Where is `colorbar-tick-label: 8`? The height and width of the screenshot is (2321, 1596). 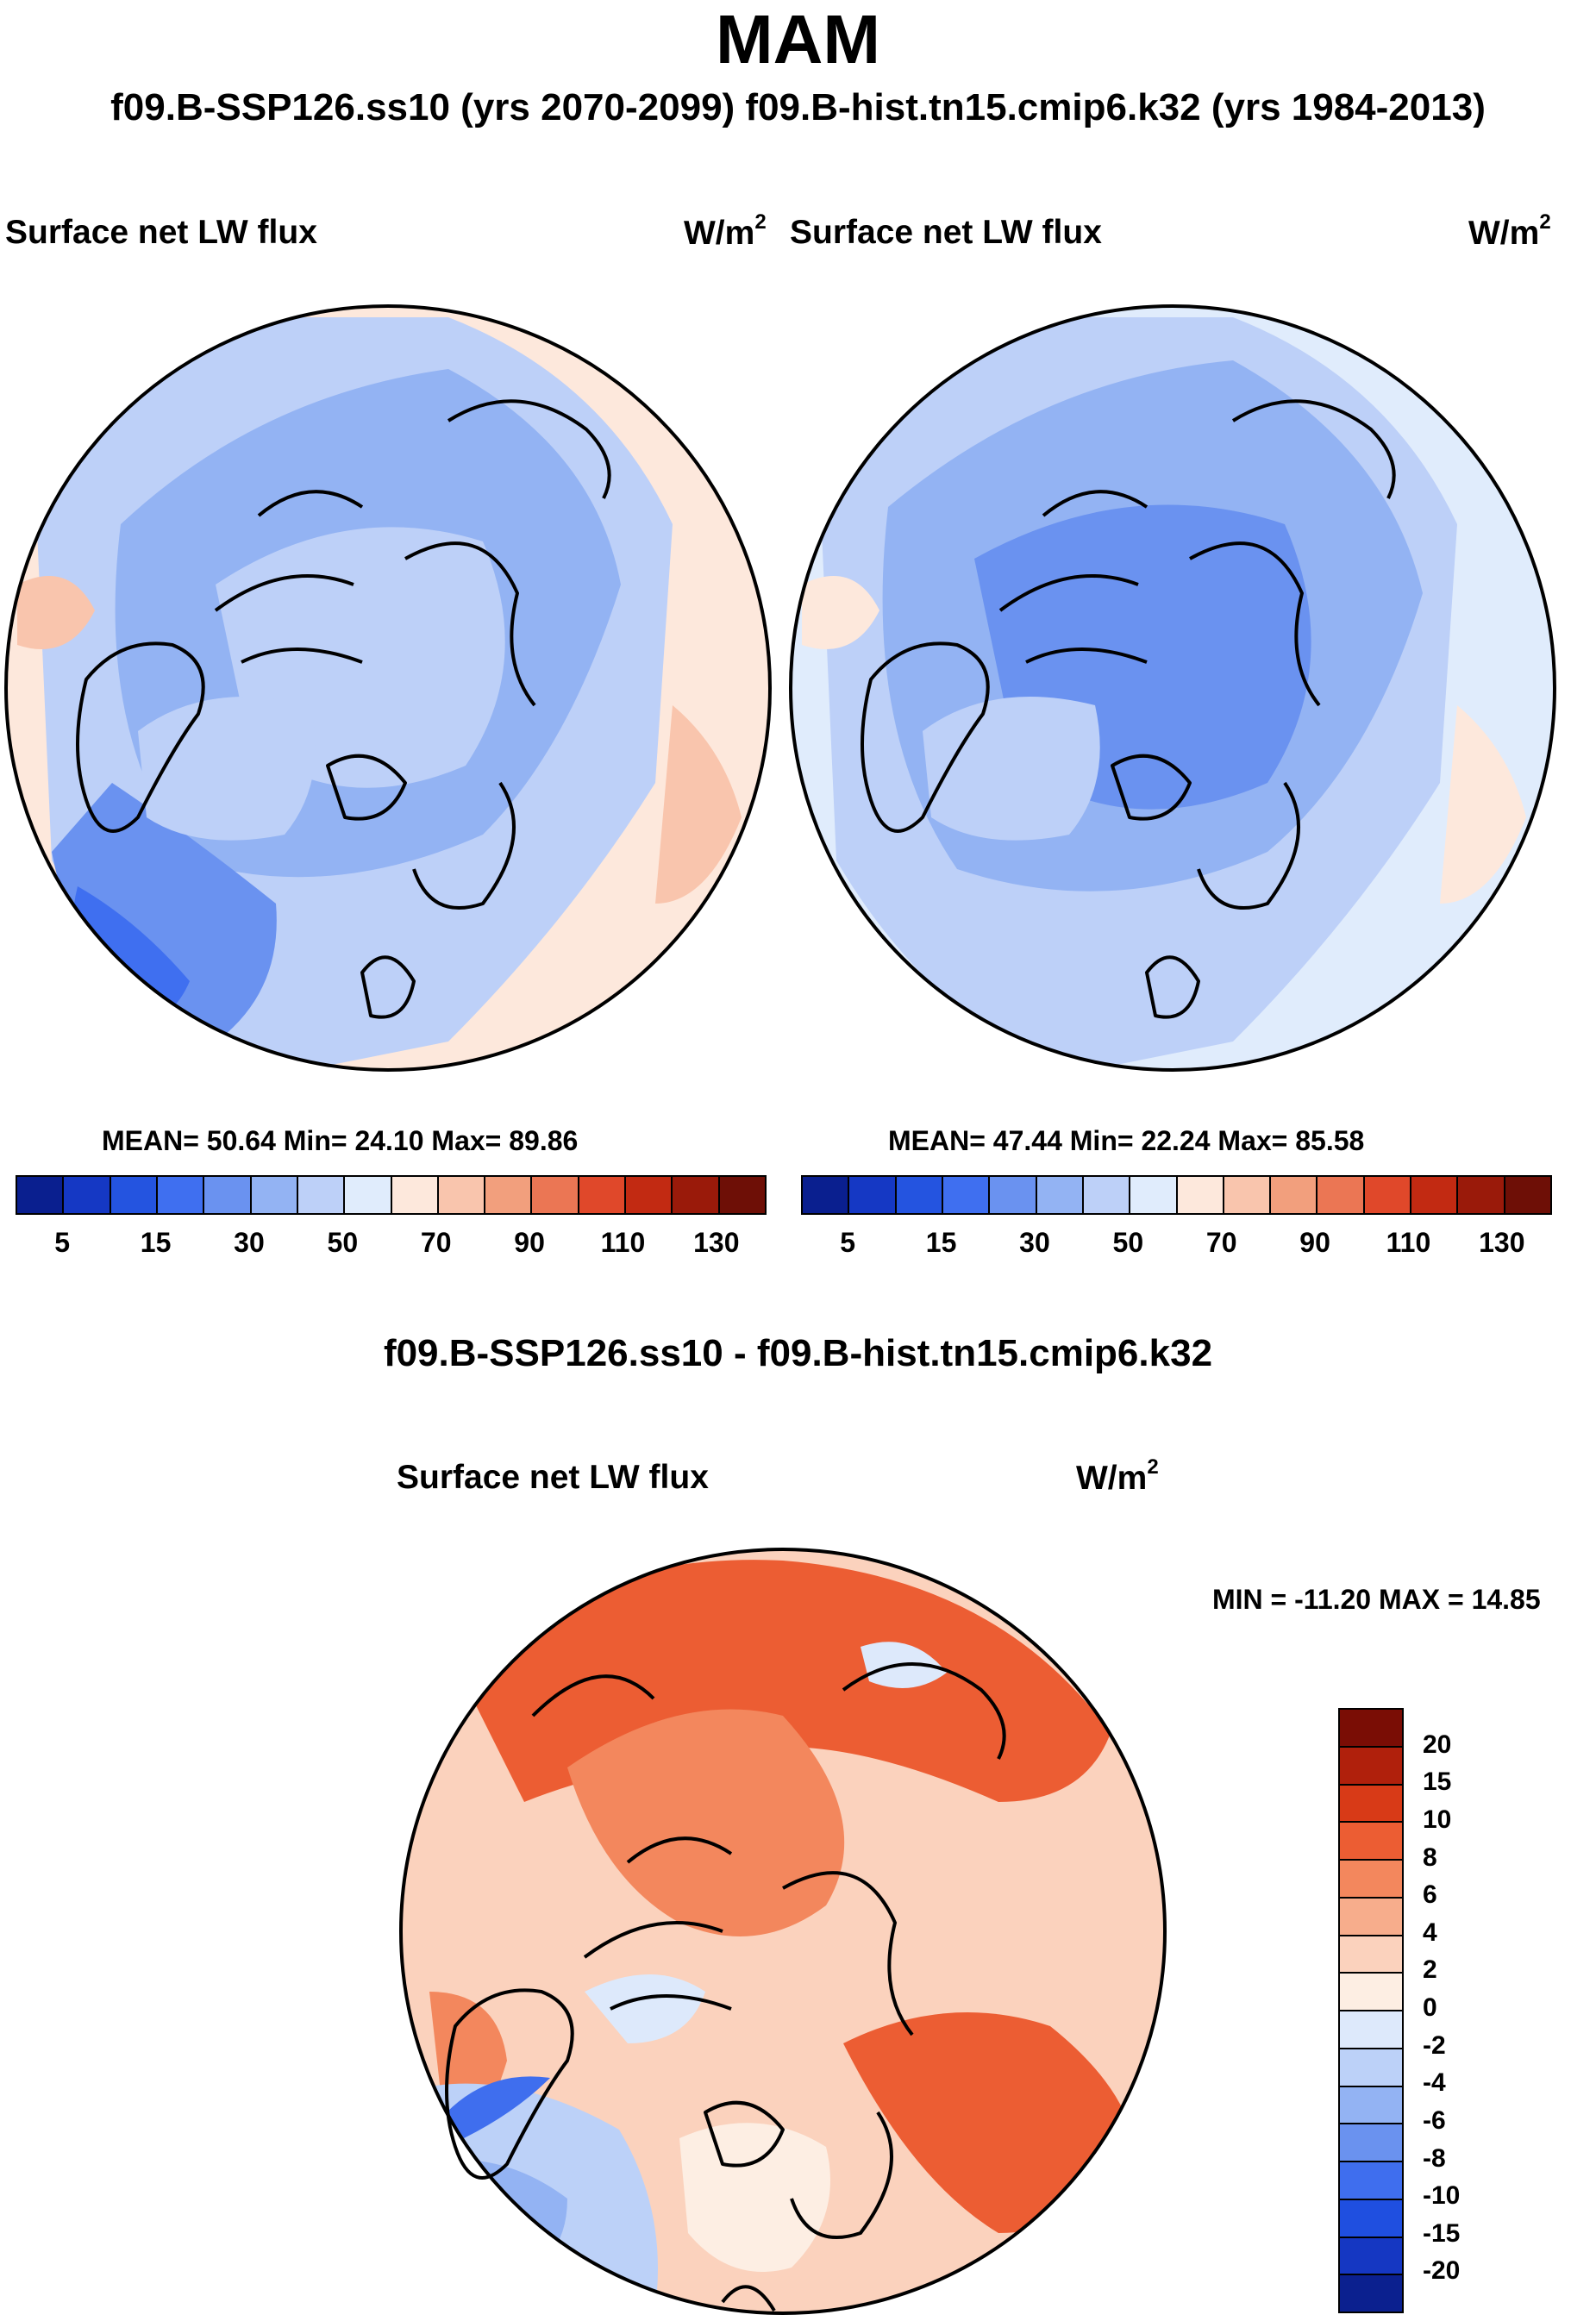 colorbar-tick-label: 8 is located at coordinates (1430, 1857).